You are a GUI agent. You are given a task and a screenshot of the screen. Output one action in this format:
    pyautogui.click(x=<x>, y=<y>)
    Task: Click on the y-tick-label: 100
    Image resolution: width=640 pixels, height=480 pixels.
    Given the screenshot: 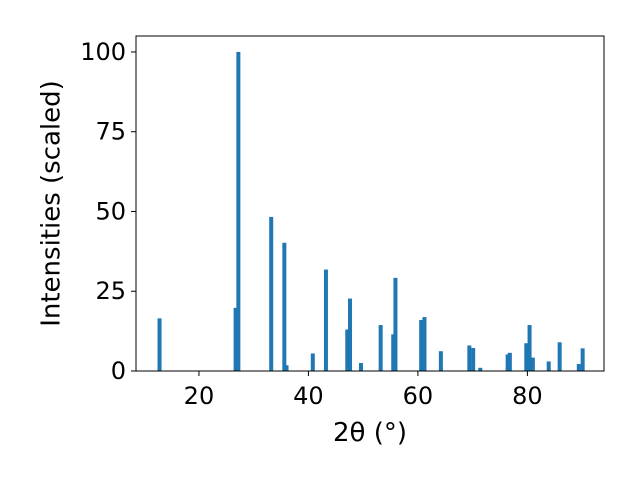 What is the action you would take?
    pyautogui.click(x=103, y=52)
    